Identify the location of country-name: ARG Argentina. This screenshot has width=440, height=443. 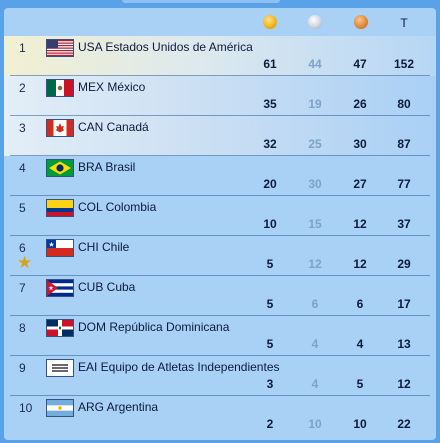
(118, 407).